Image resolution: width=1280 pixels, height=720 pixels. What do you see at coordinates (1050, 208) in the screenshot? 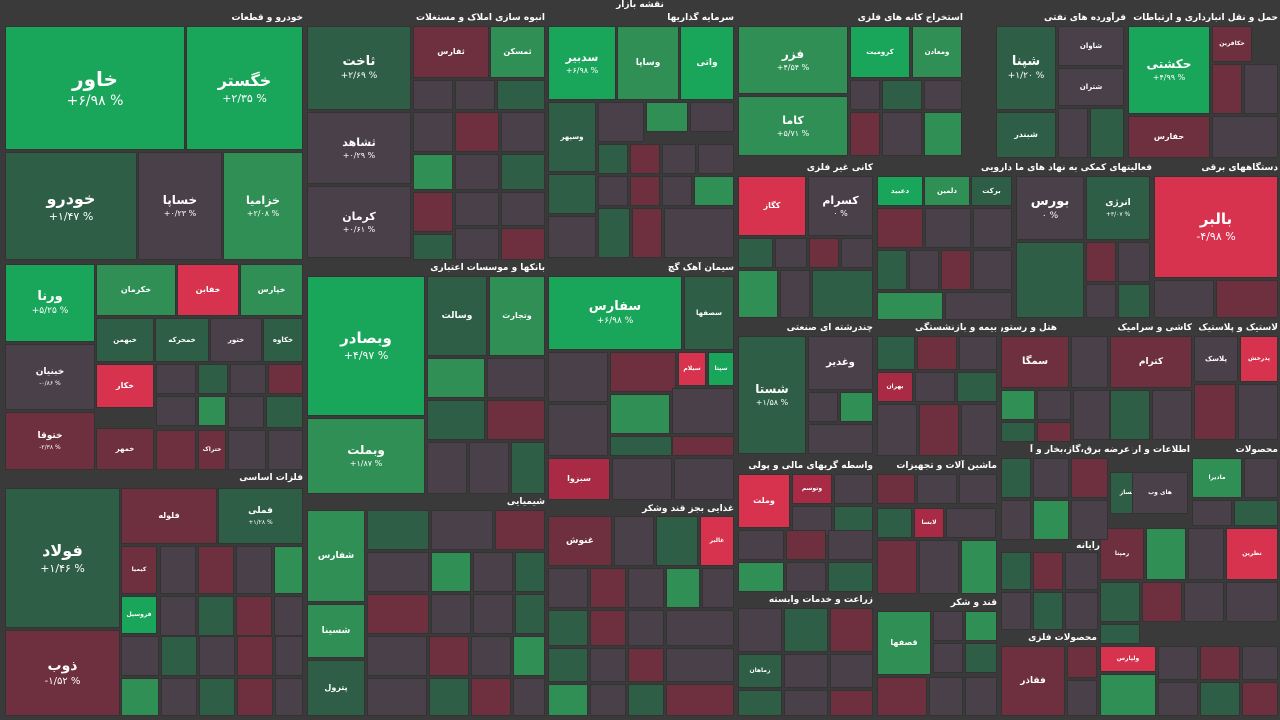
I see `stock-tile: بورس % ۰` at bounding box center [1050, 208].